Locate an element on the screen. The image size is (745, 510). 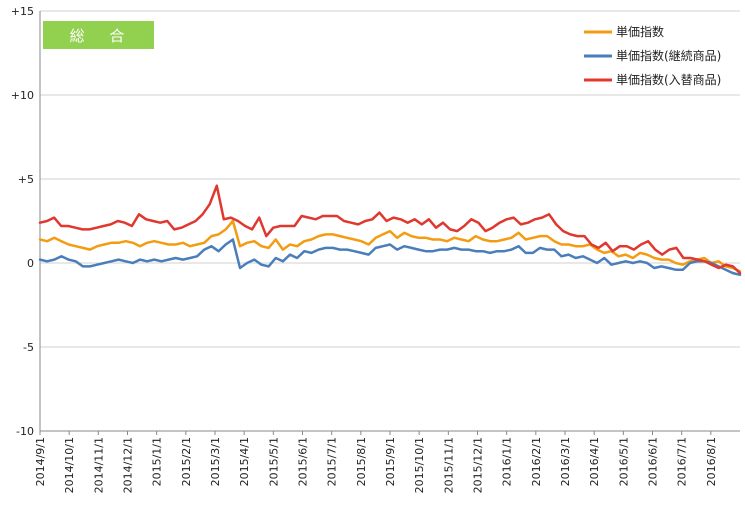
x-tick-label: 2016/6/1 is located at coordinates (653, 461).